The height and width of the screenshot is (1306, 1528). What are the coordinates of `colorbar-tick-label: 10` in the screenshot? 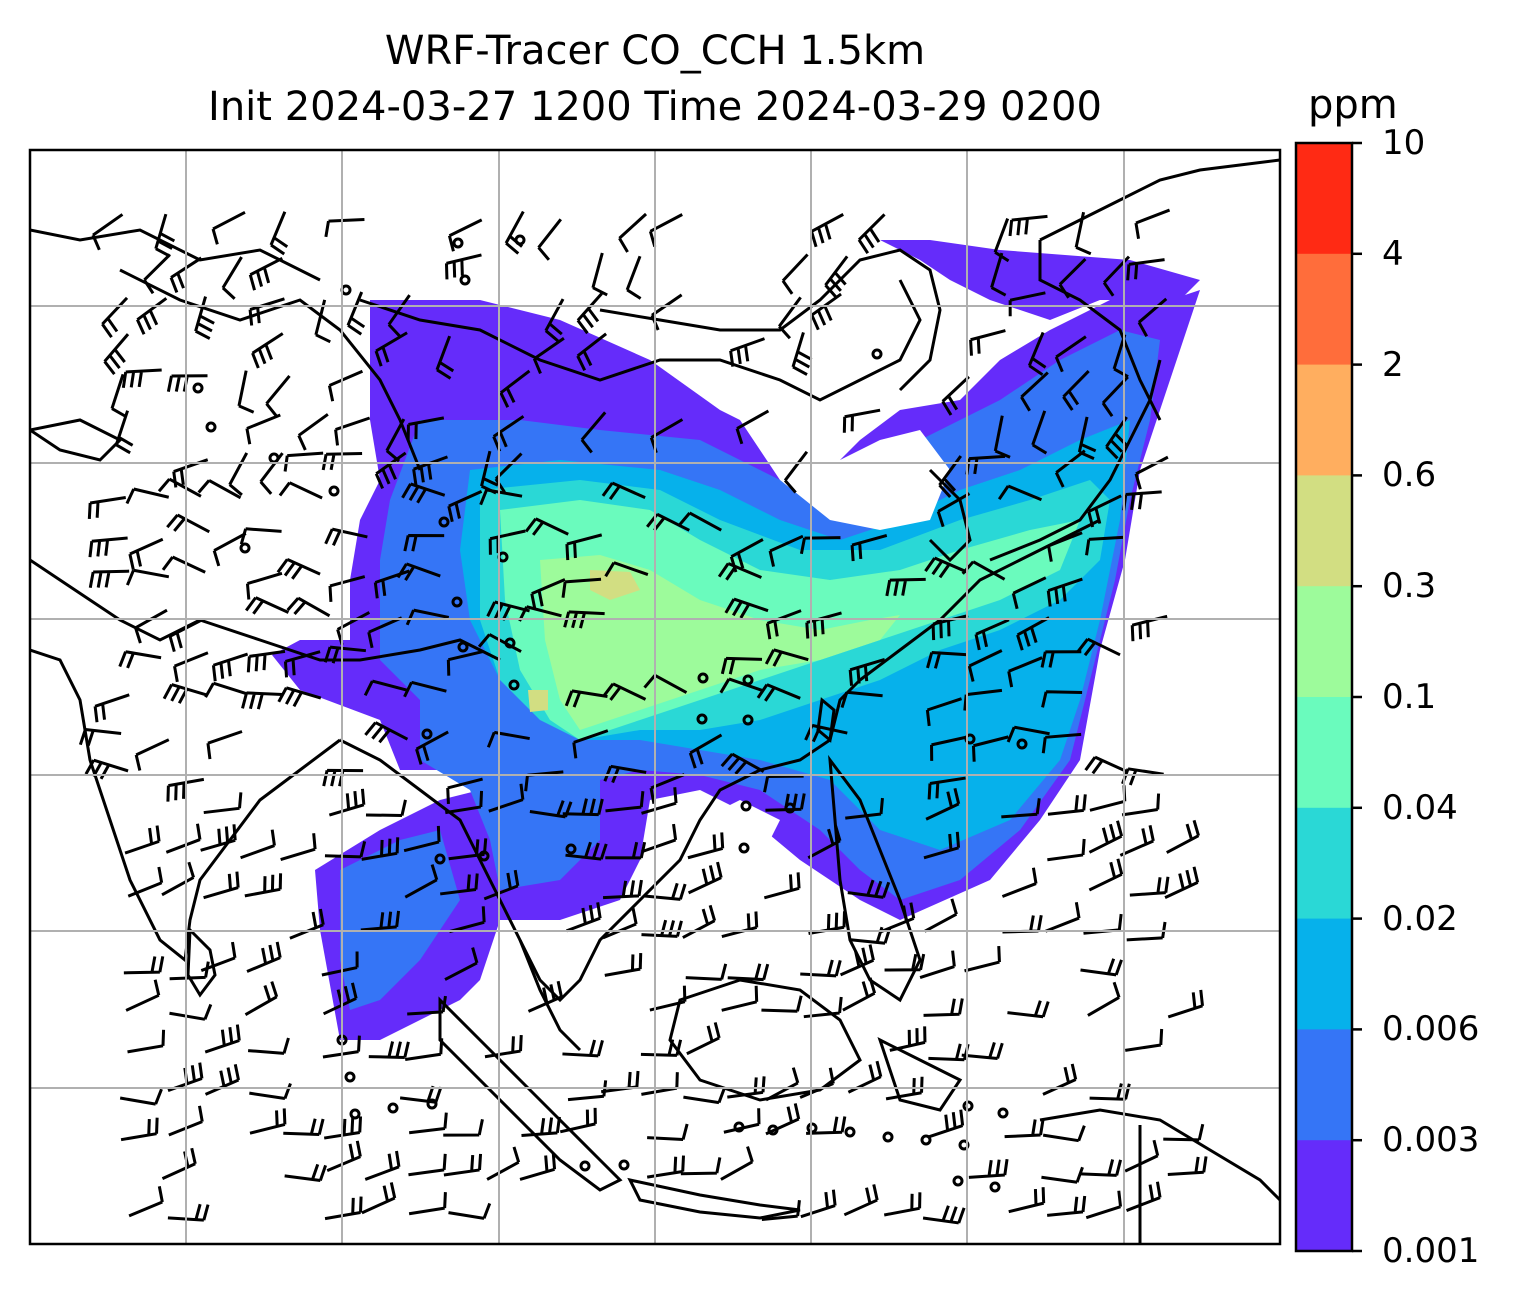 It's located at (1404, 143).